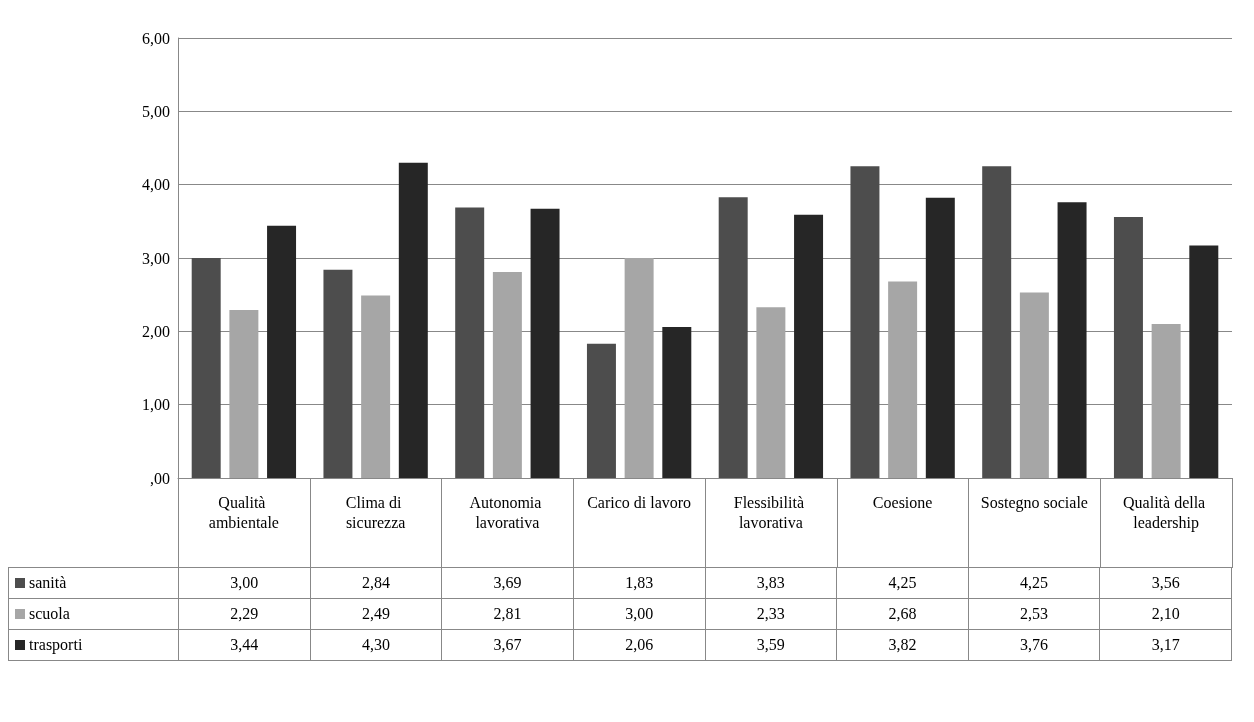 The image size is (1254, 722). Describe the element at coordinates (156, 405) in the screenshot. I see `y-tick-label: 1,00` at that location.